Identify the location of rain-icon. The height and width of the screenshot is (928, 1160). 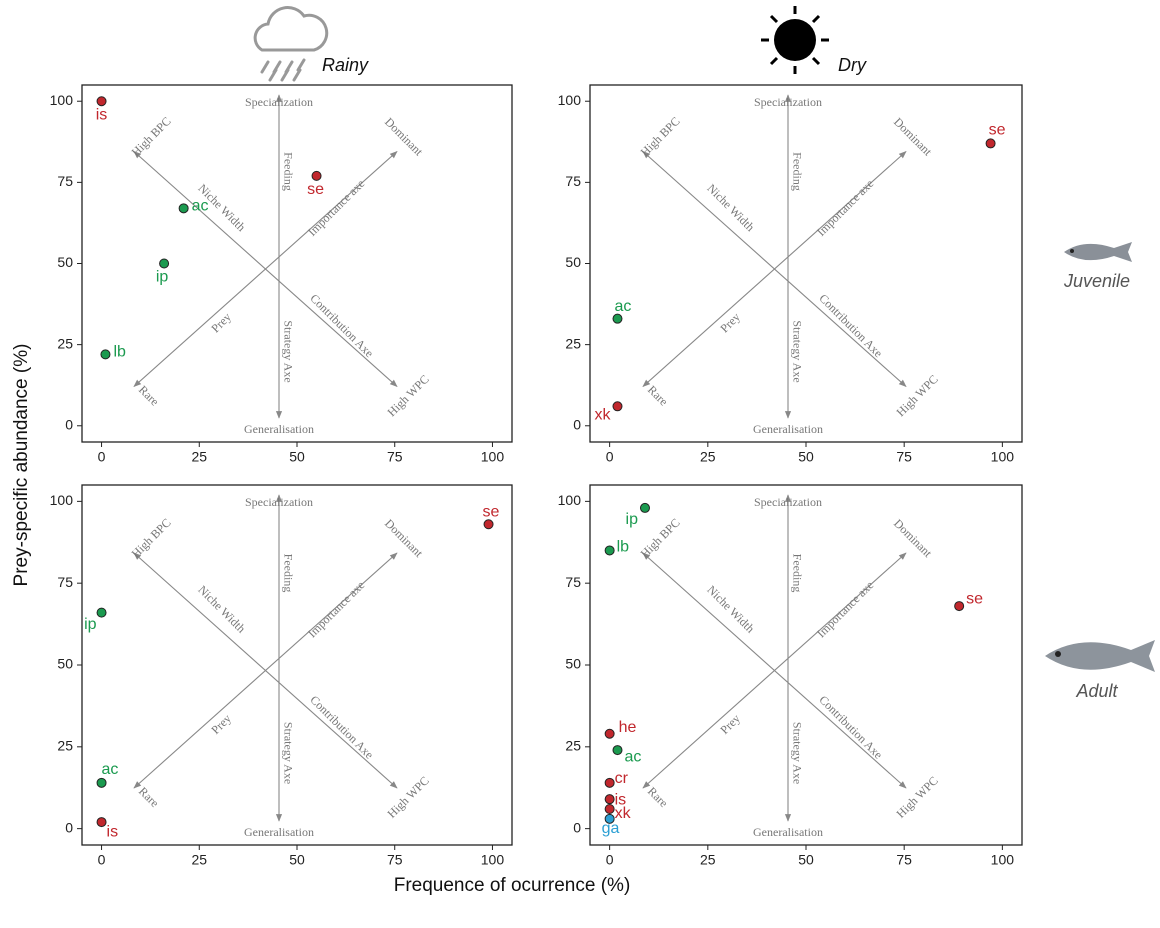
(291, 44).